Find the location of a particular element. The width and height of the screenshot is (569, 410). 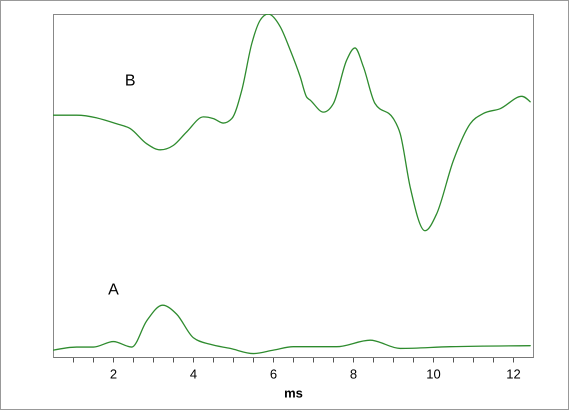

x-tick-label: 6 is located at coordinates (274, 374).